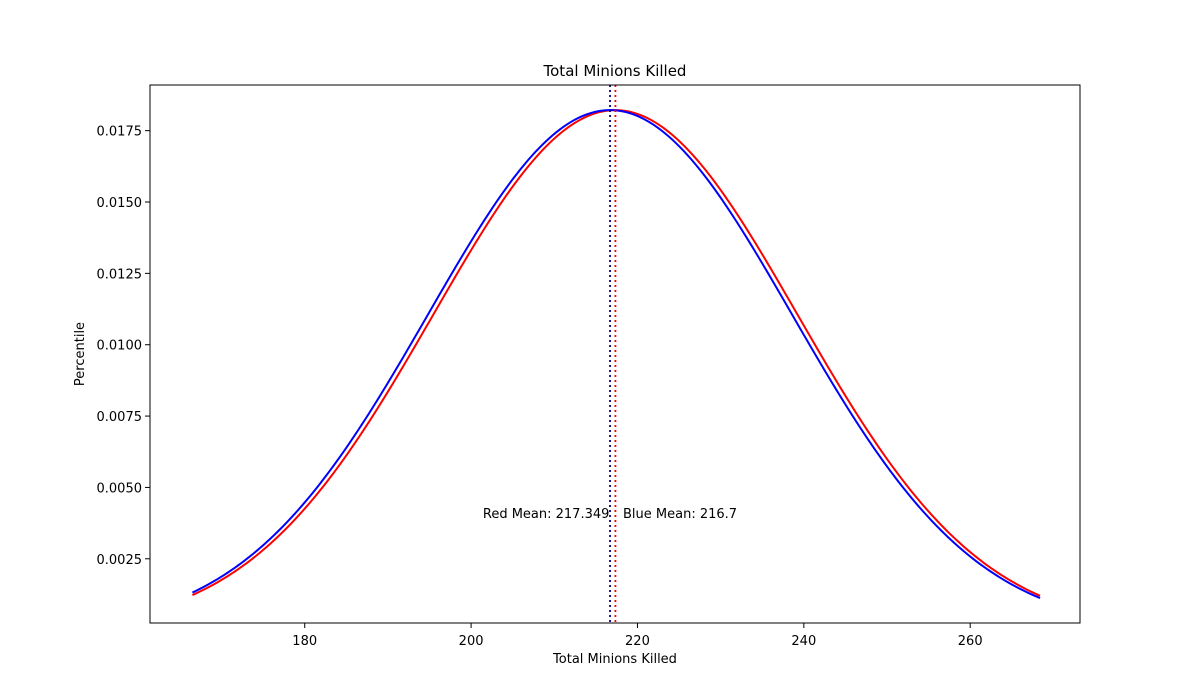  I want to click on x-tick-label: 180, so click(304, 641).